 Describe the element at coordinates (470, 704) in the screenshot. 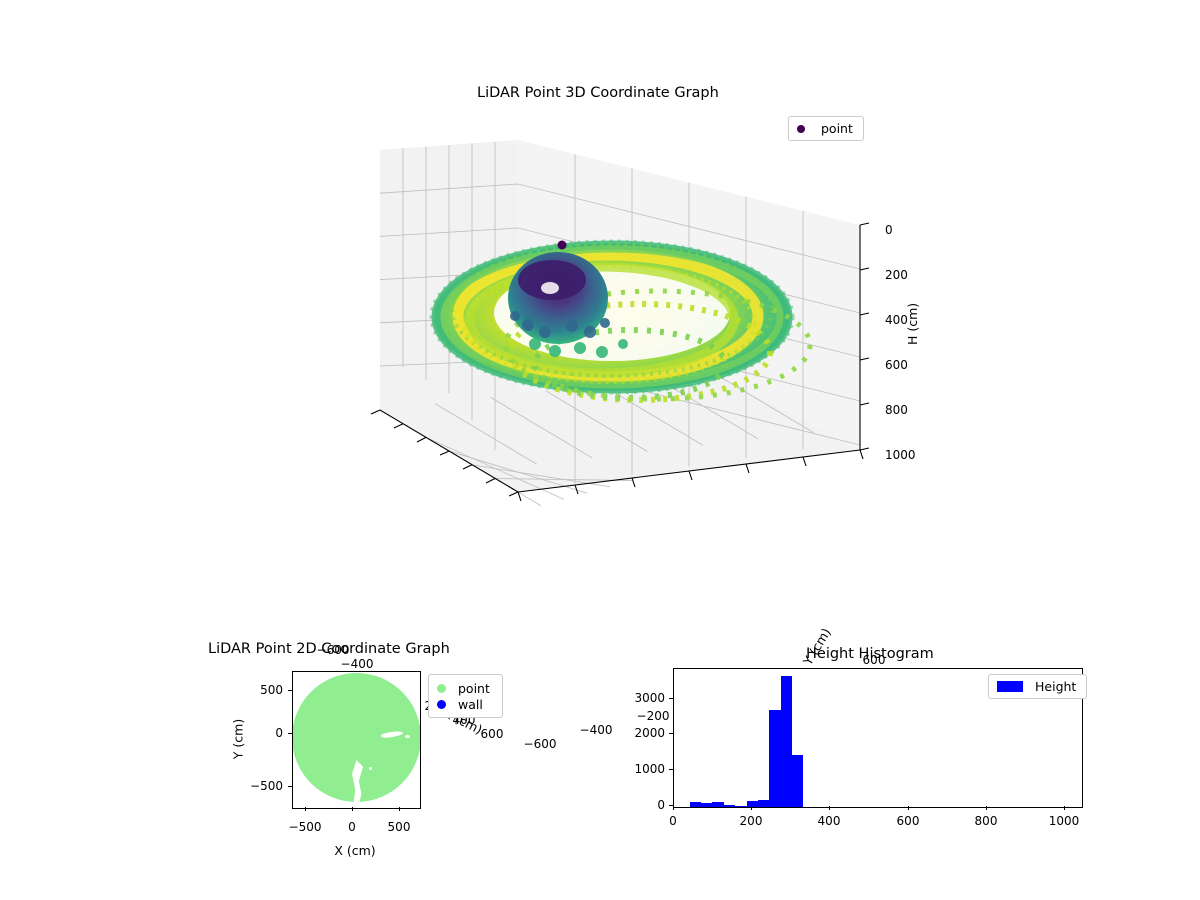

I see `legend-2d-label-wall: wall` at that location.